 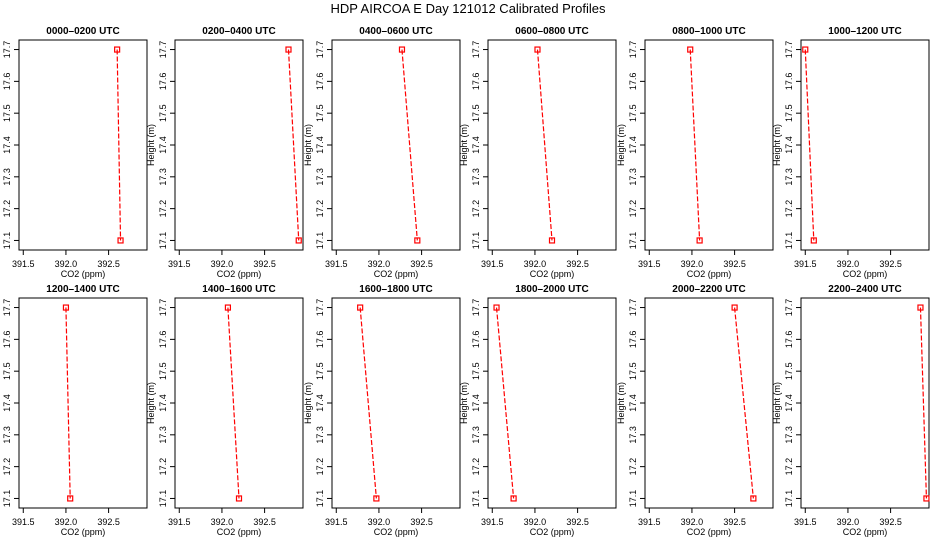 I want to click on panel-title: 0000–0200 UTC, so click(x=82, y=31).